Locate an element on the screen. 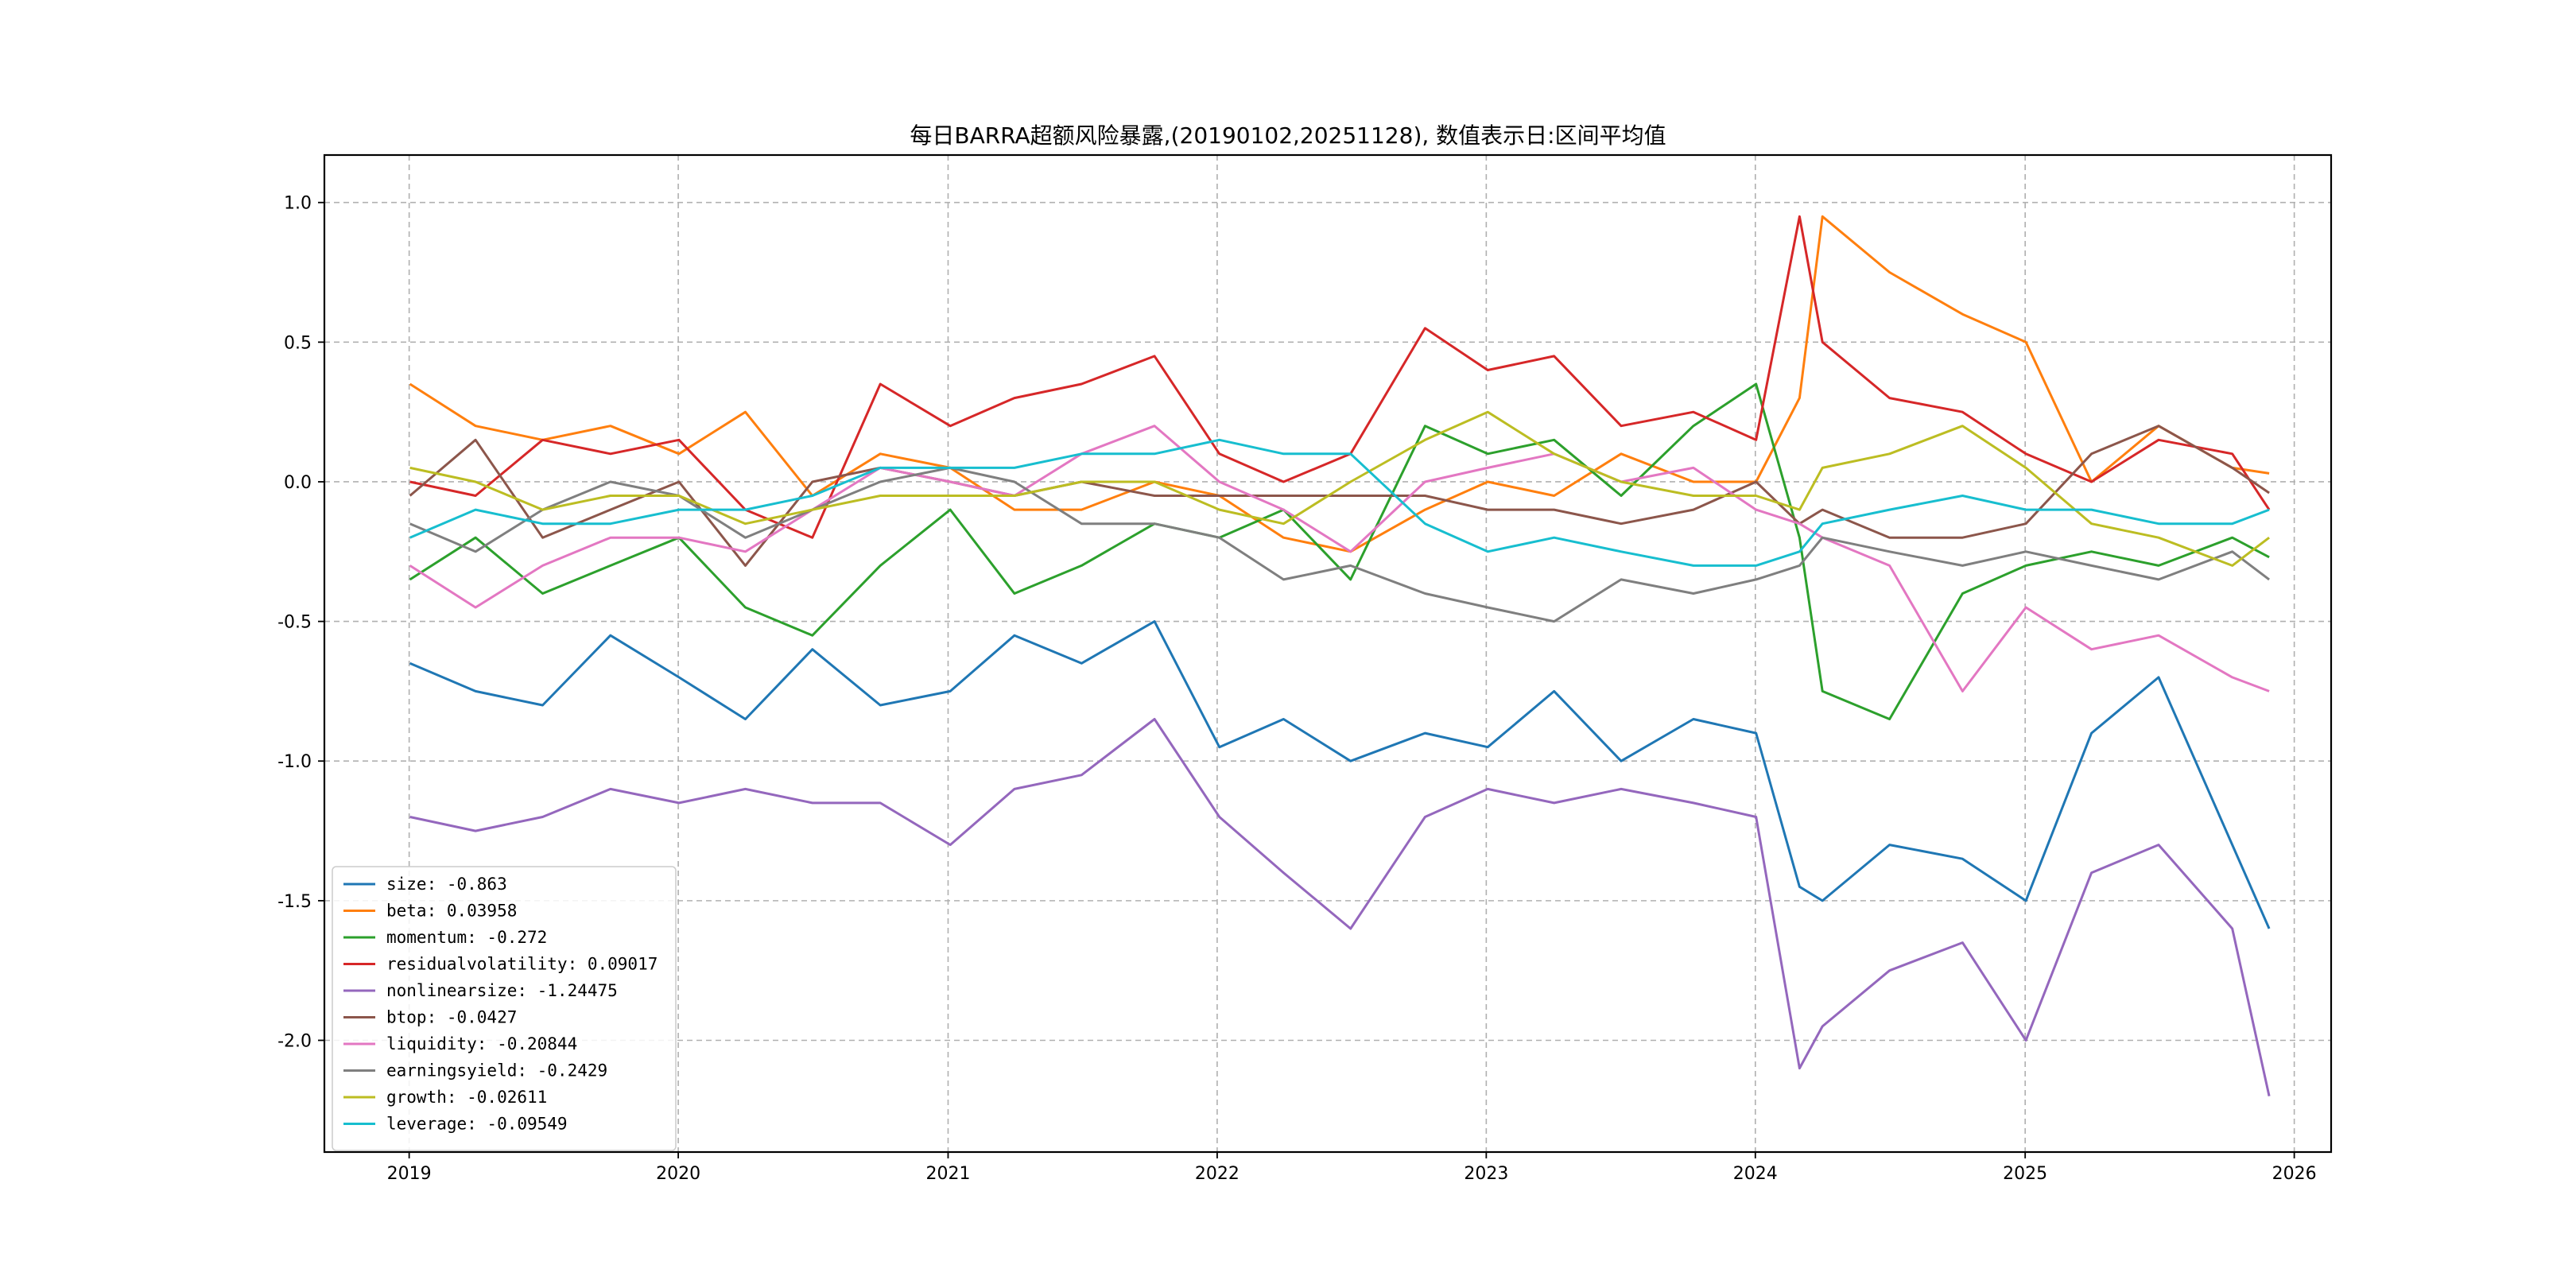 This screenshot has height=1288, width=2576. y-tick-label: -1.0 is located at coordinates (294, 762).